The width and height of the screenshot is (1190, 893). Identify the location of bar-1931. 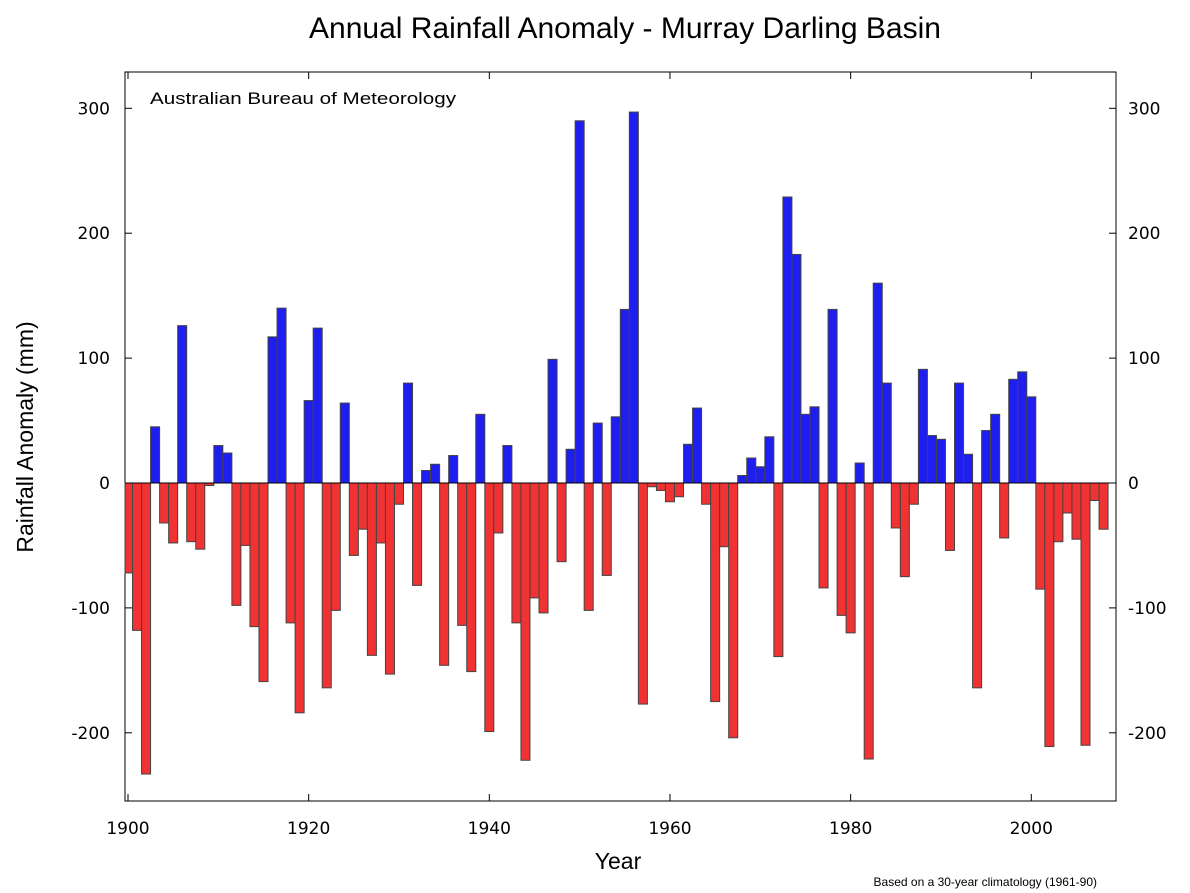
(408, 433).